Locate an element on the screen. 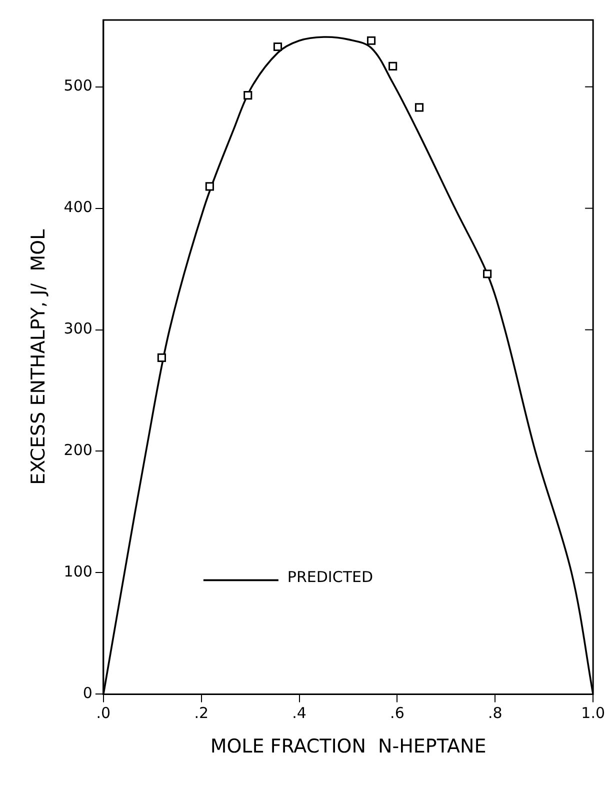 The height and width of the screenshot is (787, 616). y-tick-label: 200 is located at coordinates (78, 450).